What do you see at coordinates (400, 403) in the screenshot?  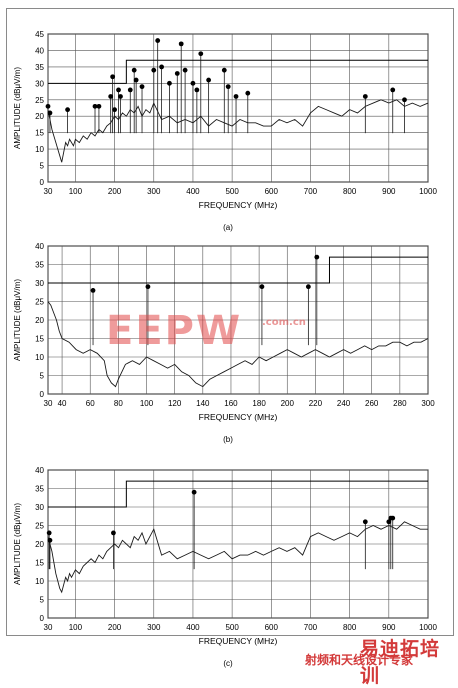 I see `x-tick-label: 280` at bounding box center [400, 403].